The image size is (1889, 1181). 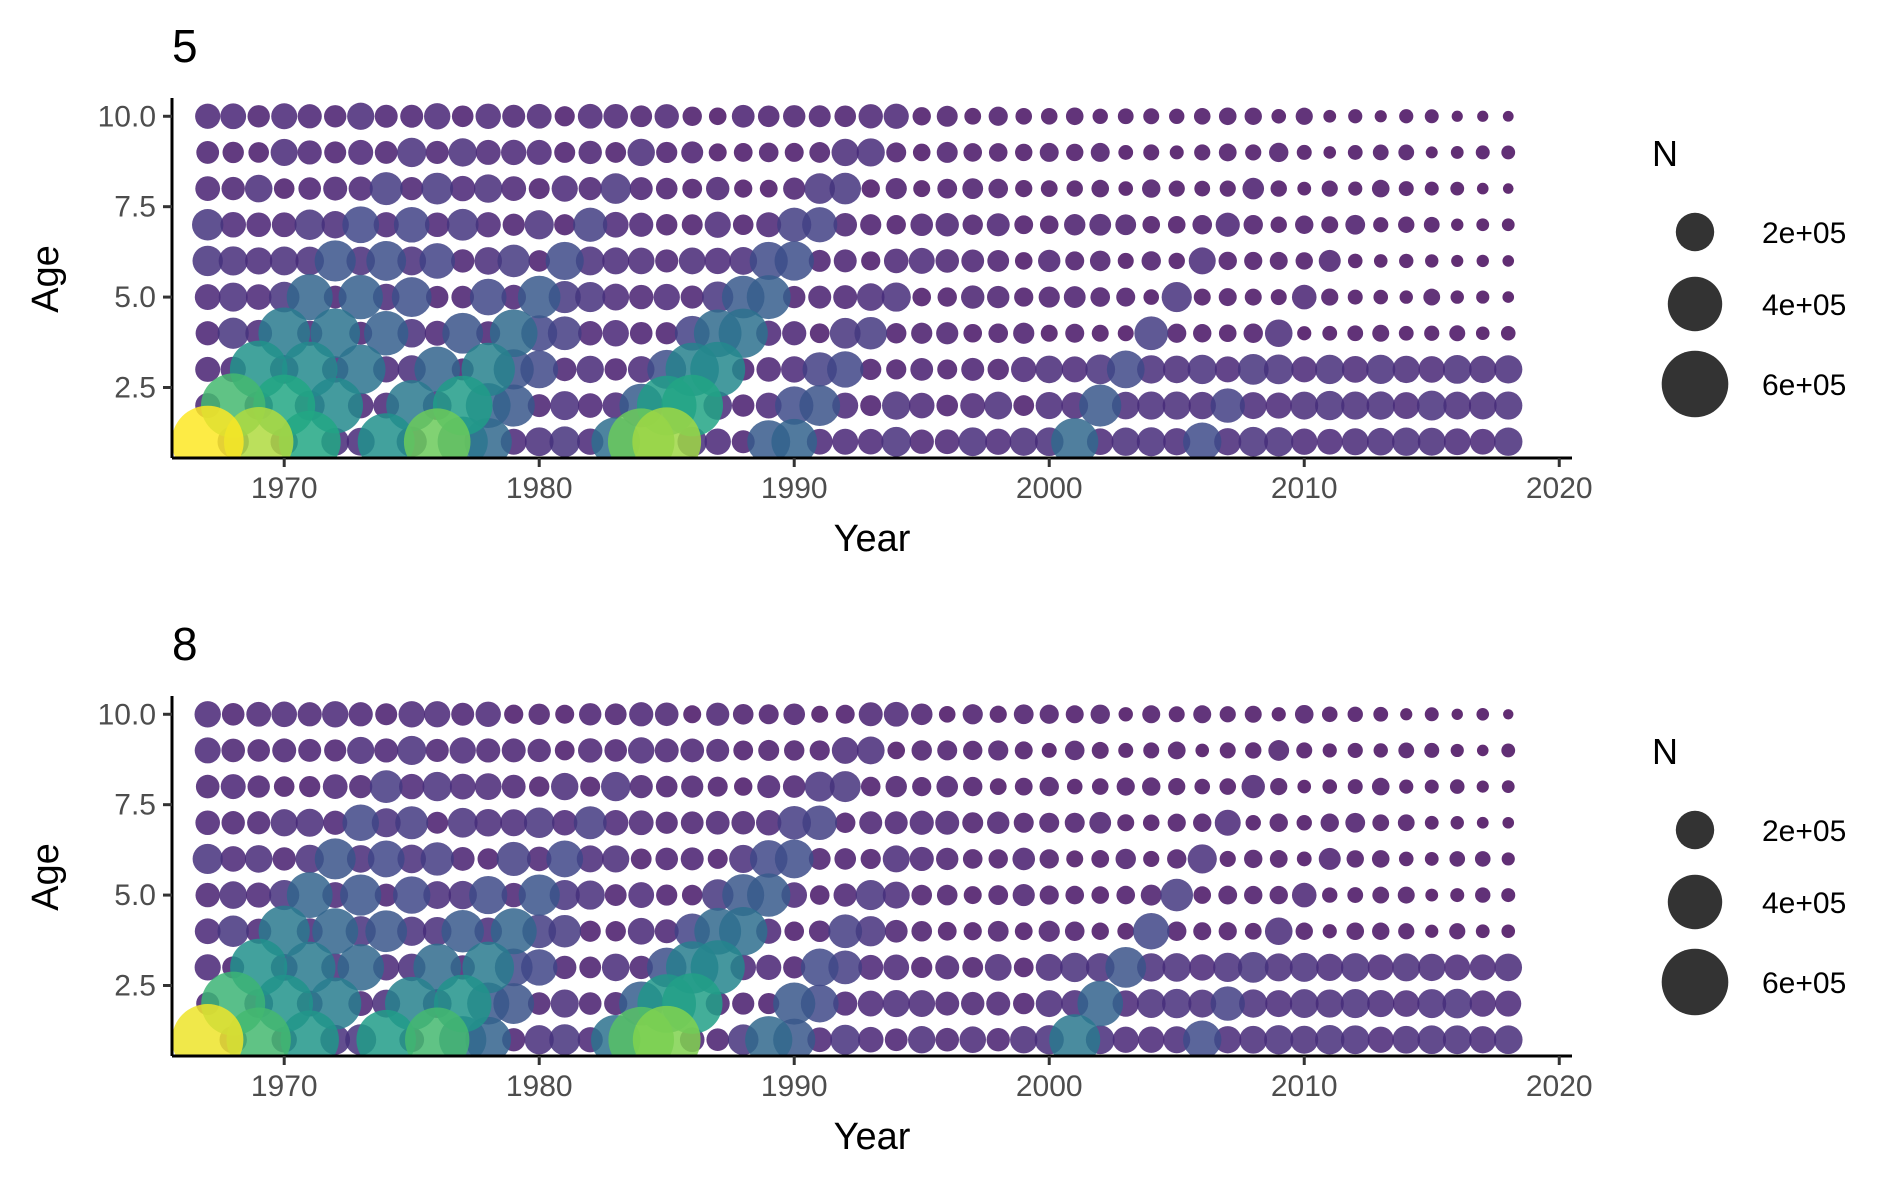 I want to click on y-tick-label: 2.5, so click(x=135, y=387).